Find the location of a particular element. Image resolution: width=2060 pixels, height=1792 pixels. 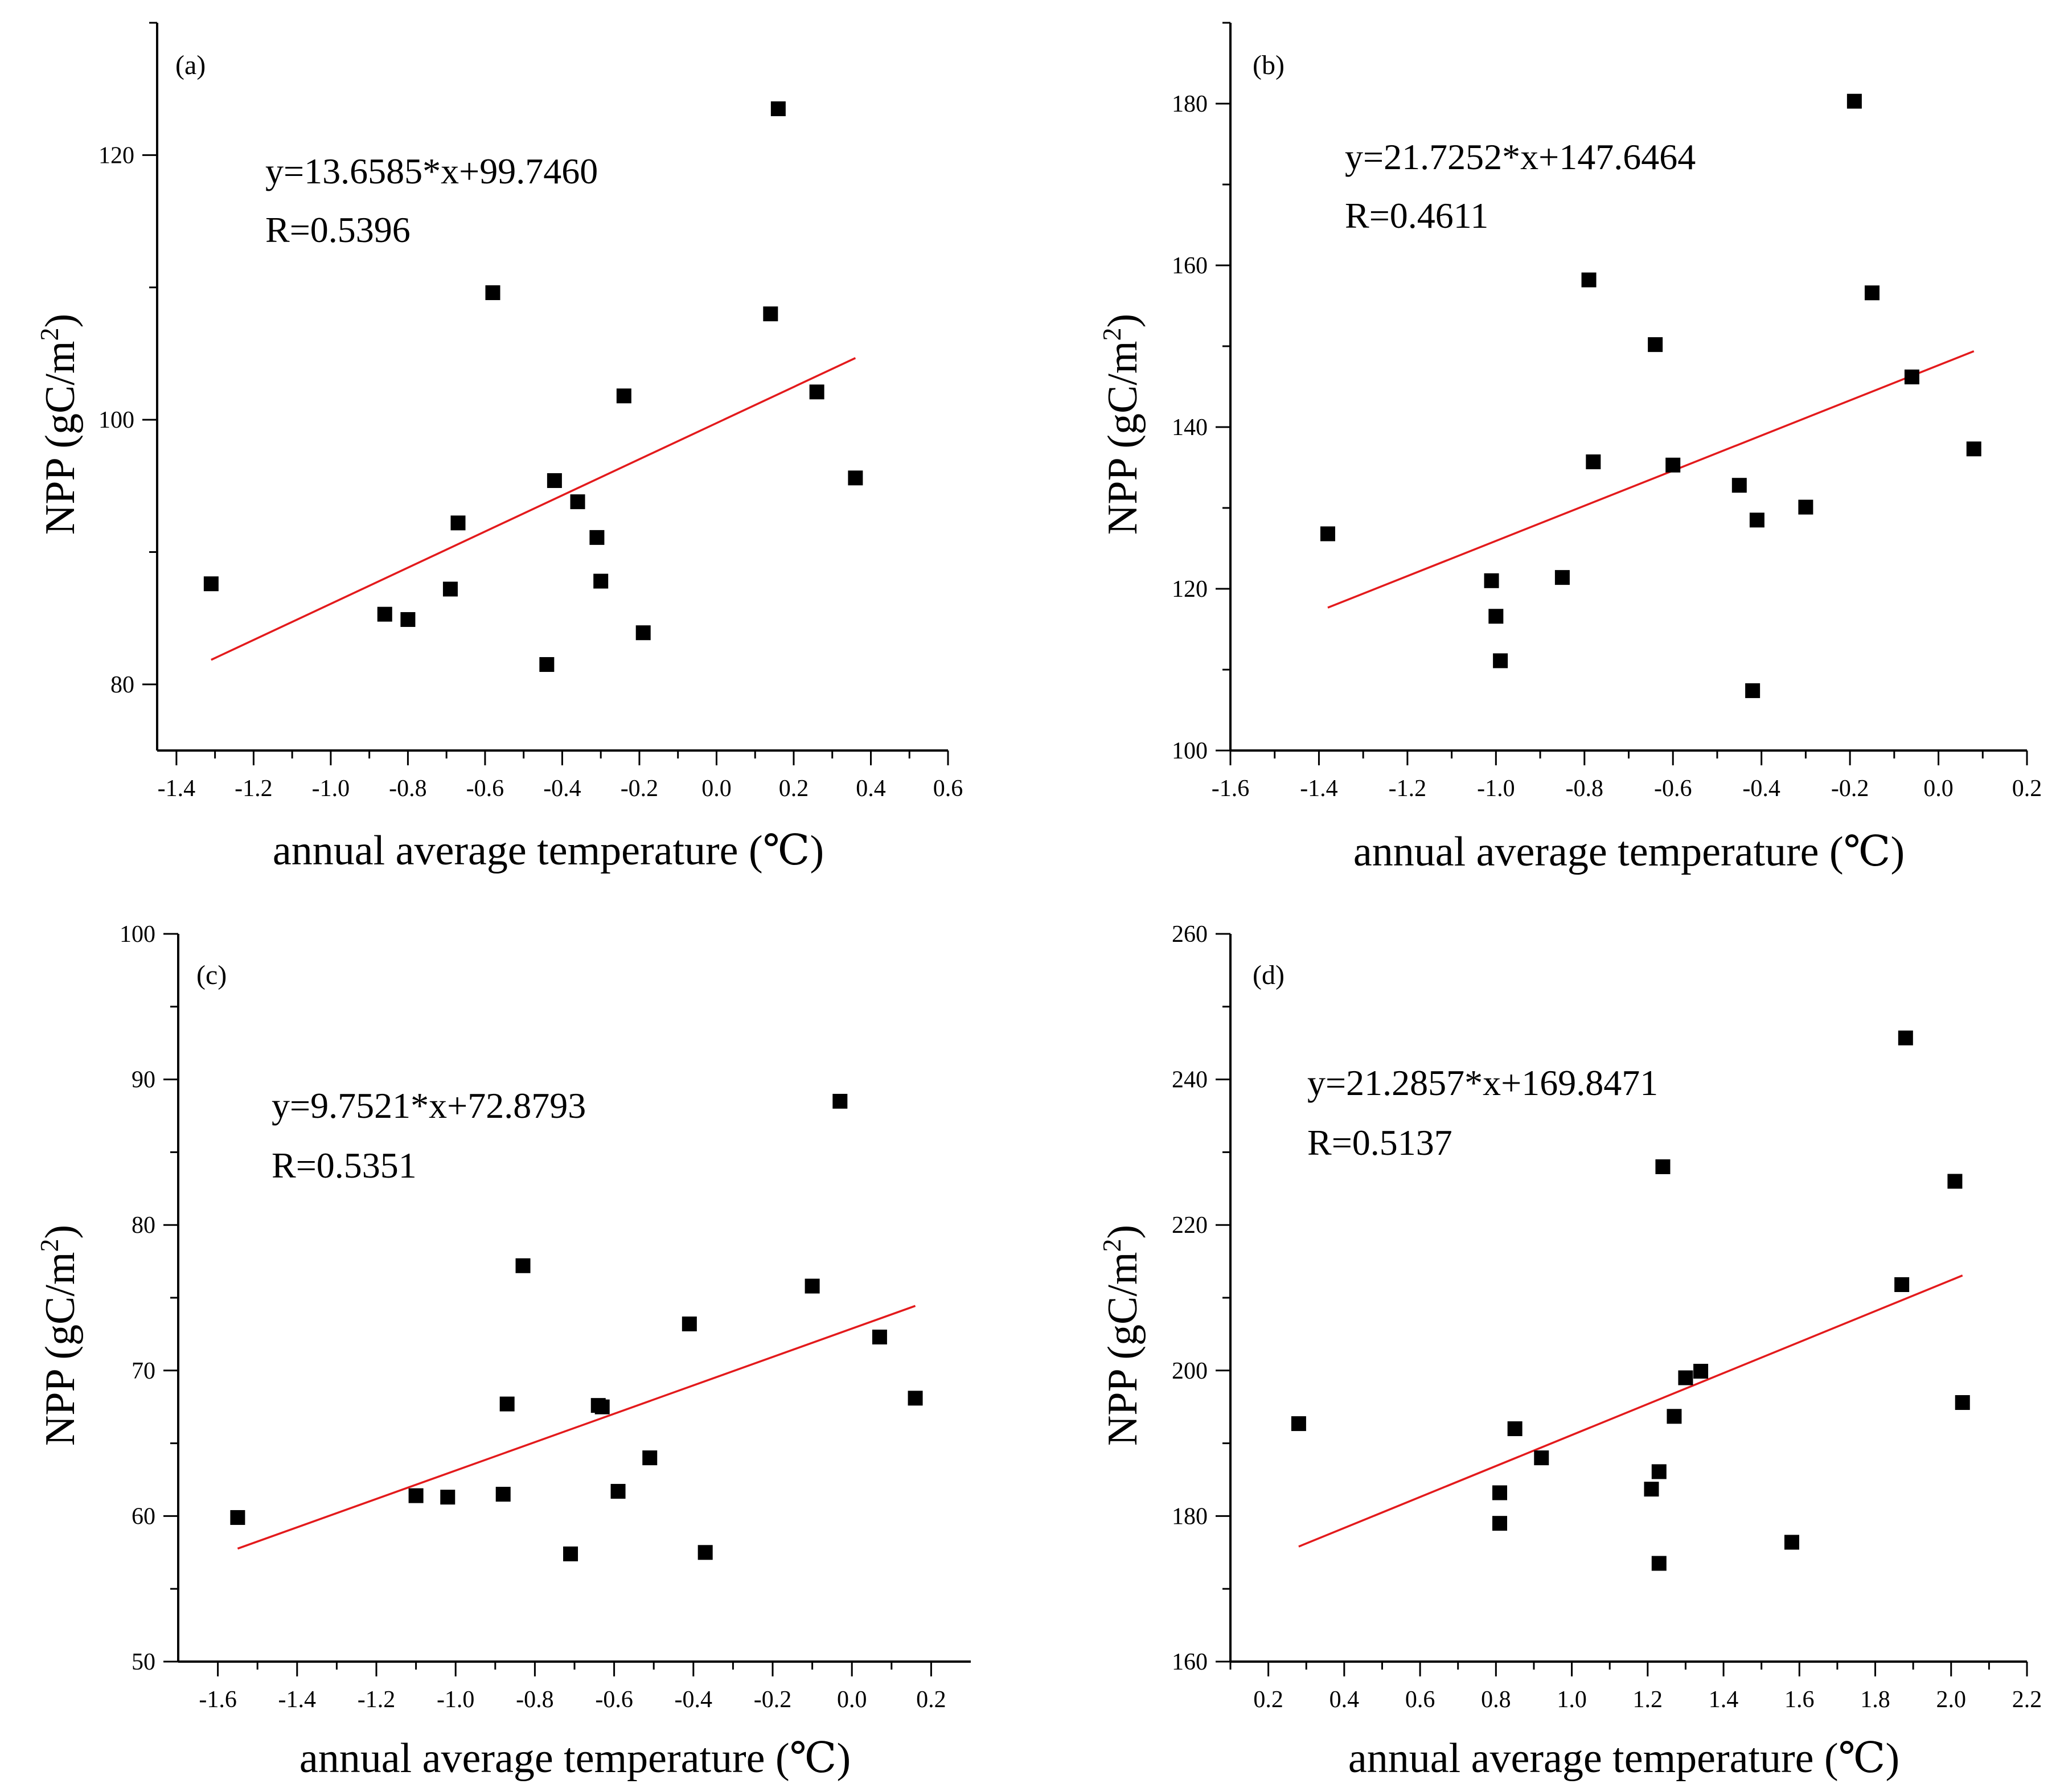

y-tick-label: 180 is located at coordinates (1190, 104).